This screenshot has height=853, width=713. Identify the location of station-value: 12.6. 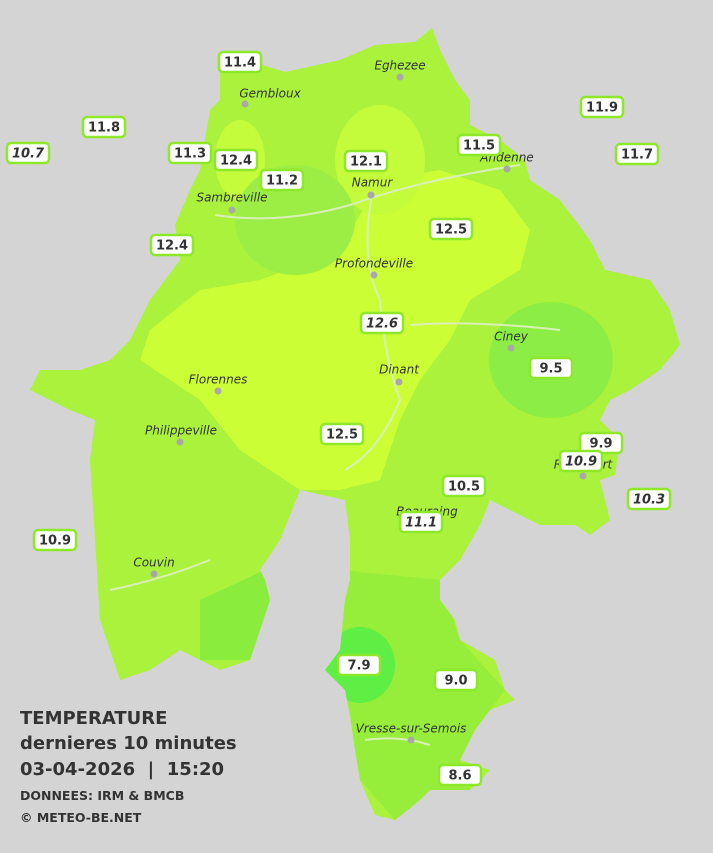
(382, 324).